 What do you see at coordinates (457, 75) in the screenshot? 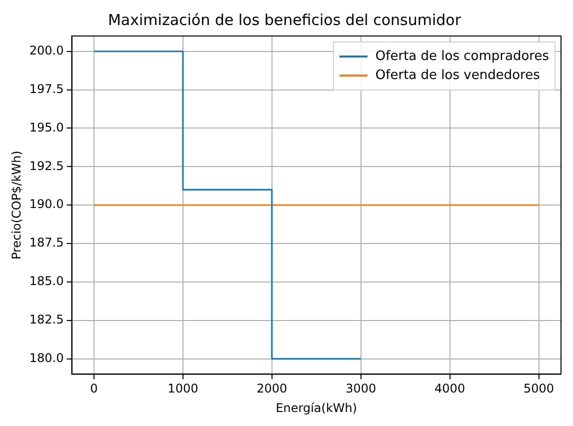
I see `legend-label: Oferta de los vendedores` at bounding box center [457, 75].